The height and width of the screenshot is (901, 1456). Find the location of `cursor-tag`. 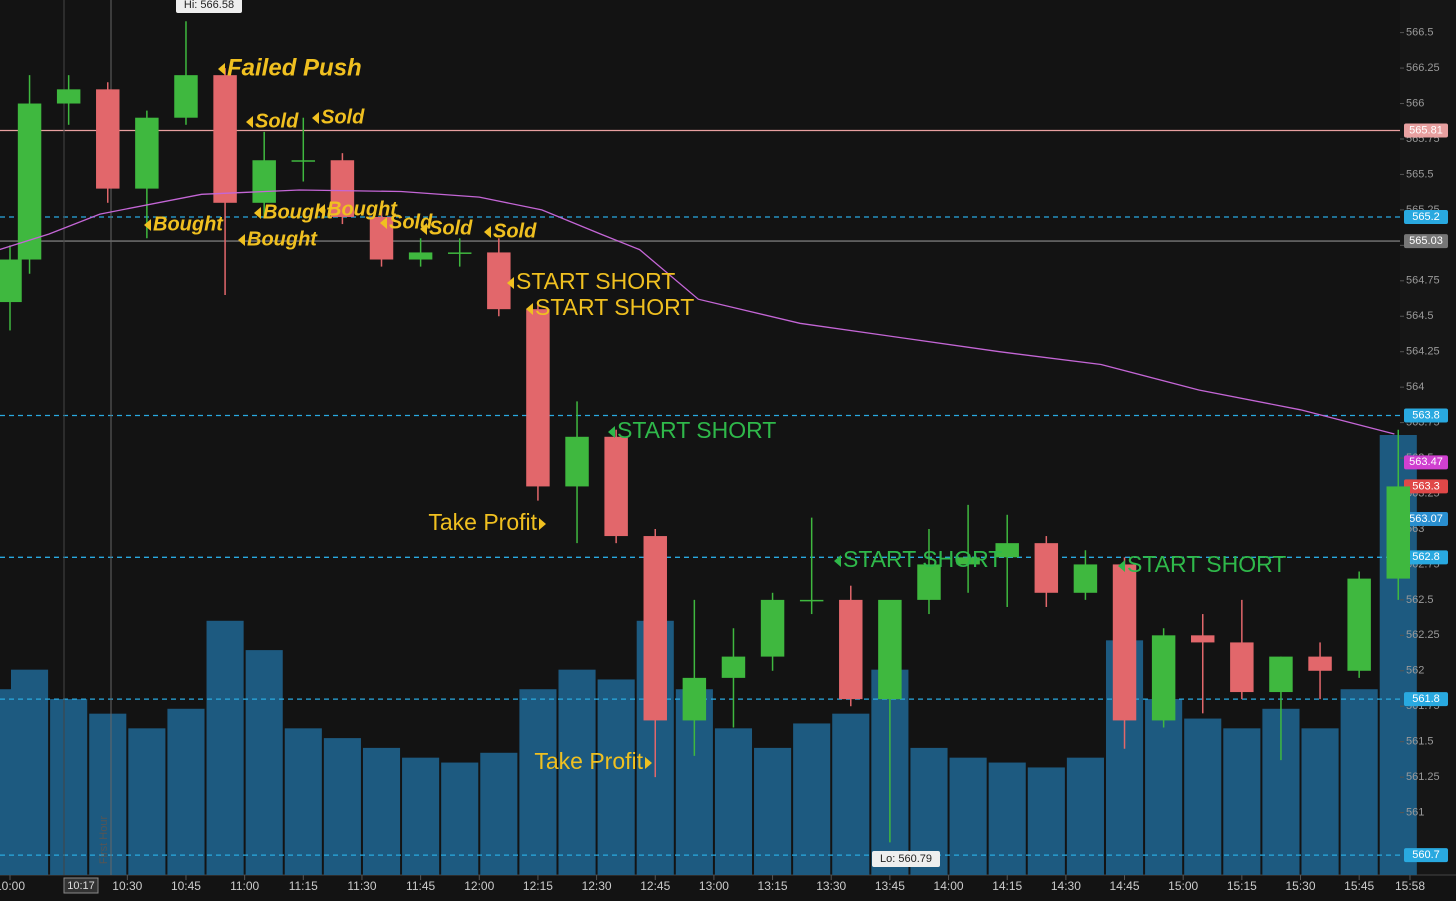

cursor-tag is located at coordinates (81, 885).